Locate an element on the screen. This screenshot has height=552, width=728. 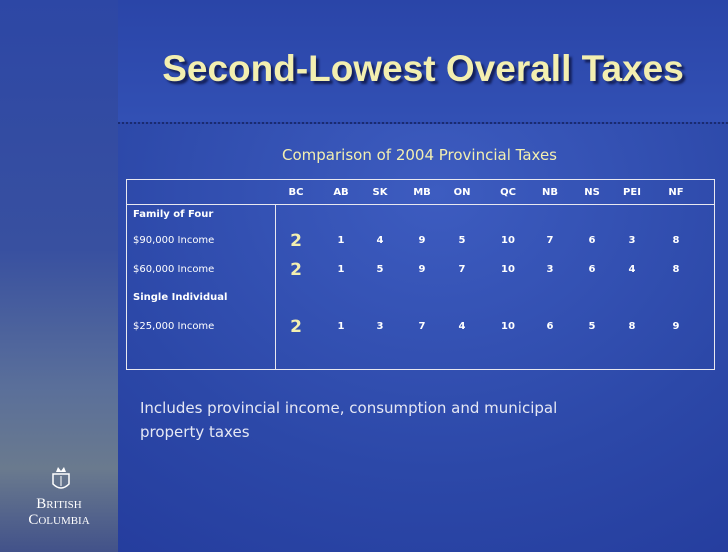
section-label: Family of Four is located at coordinates (173, 214).